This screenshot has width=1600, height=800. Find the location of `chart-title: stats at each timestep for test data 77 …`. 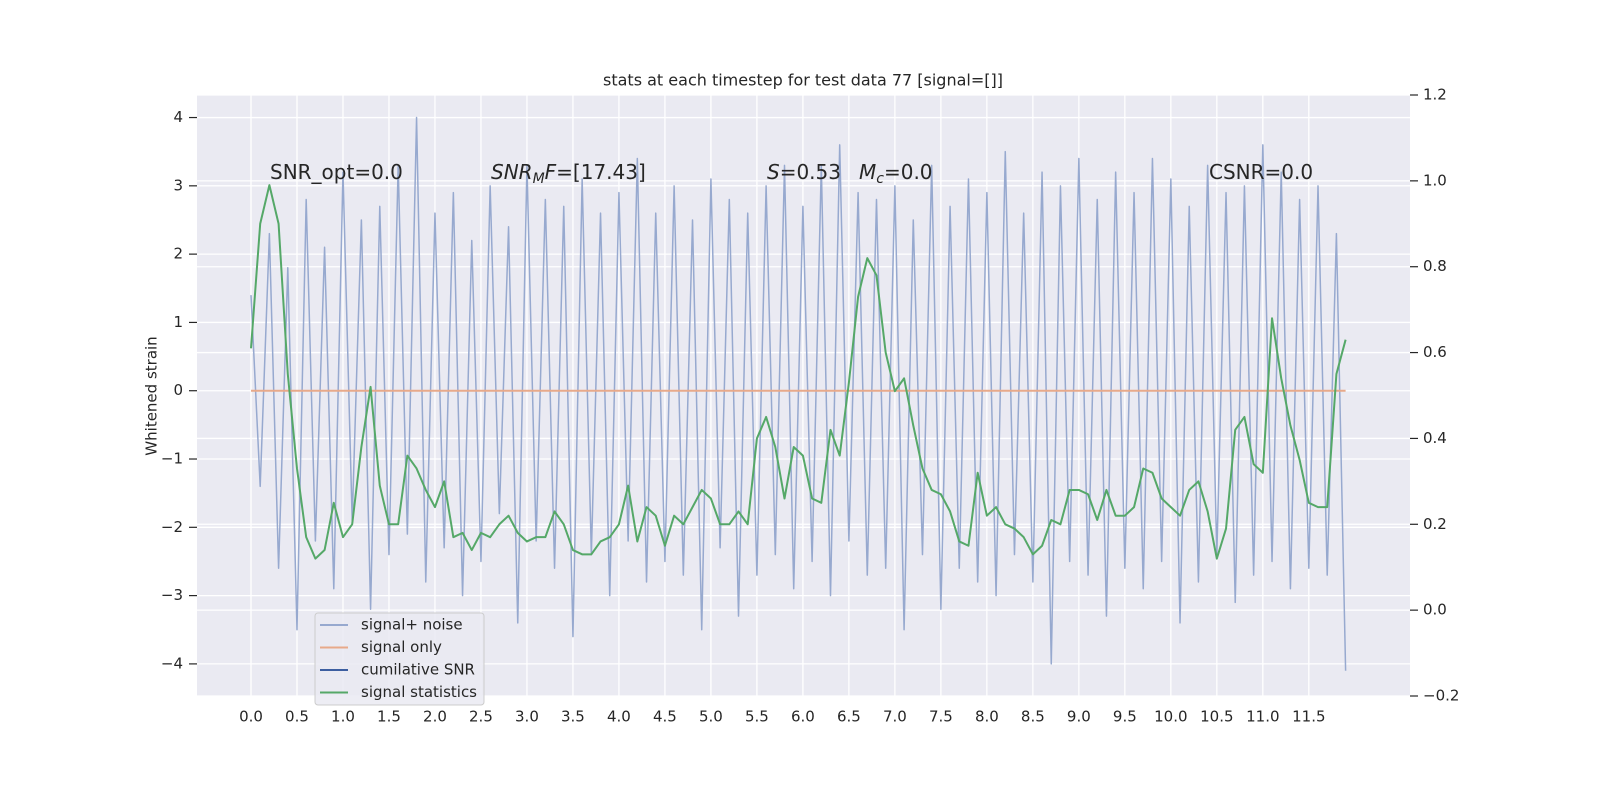

chart-title: stats at each timestep for test data 77 … is located at coordinates (803, 80).